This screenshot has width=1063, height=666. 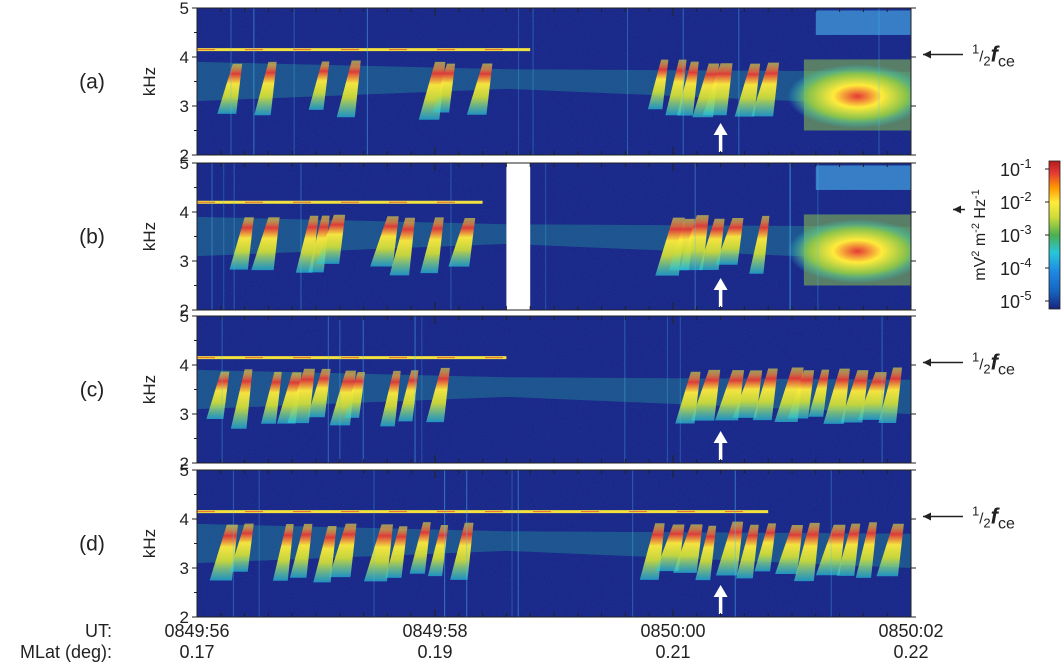 What do you see at coordinates (863, 177) in the screenshot?
I see `upper-band` at bounding box center [863, 177].